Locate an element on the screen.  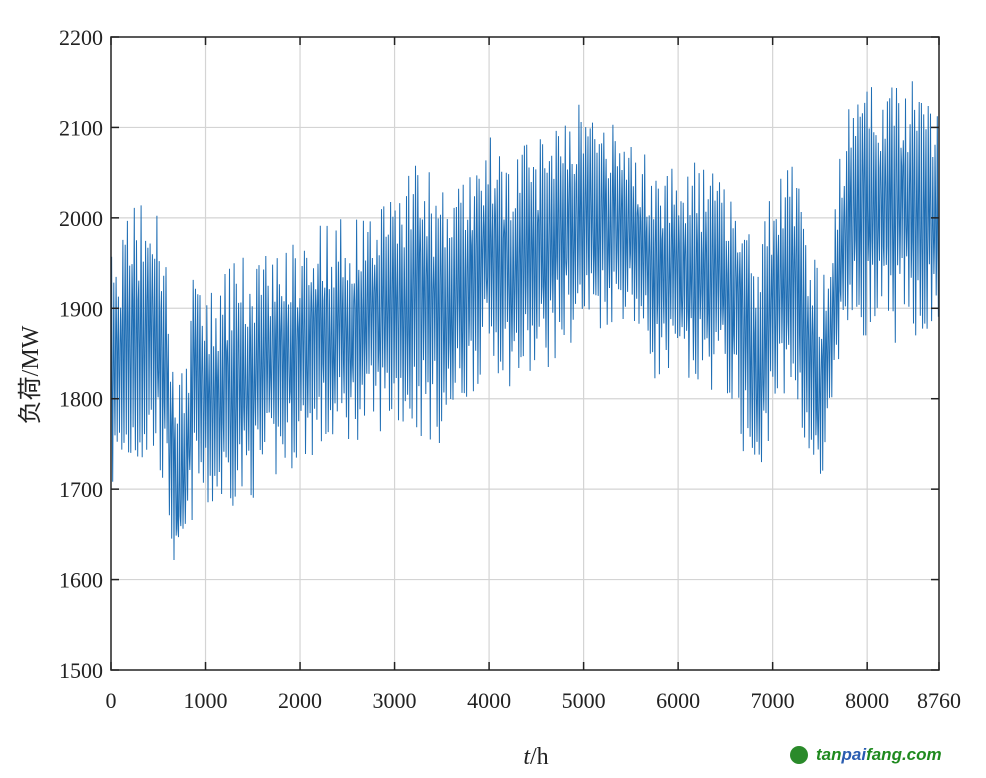
x-tick-label: 2000 is located at coordinates (300, 700).